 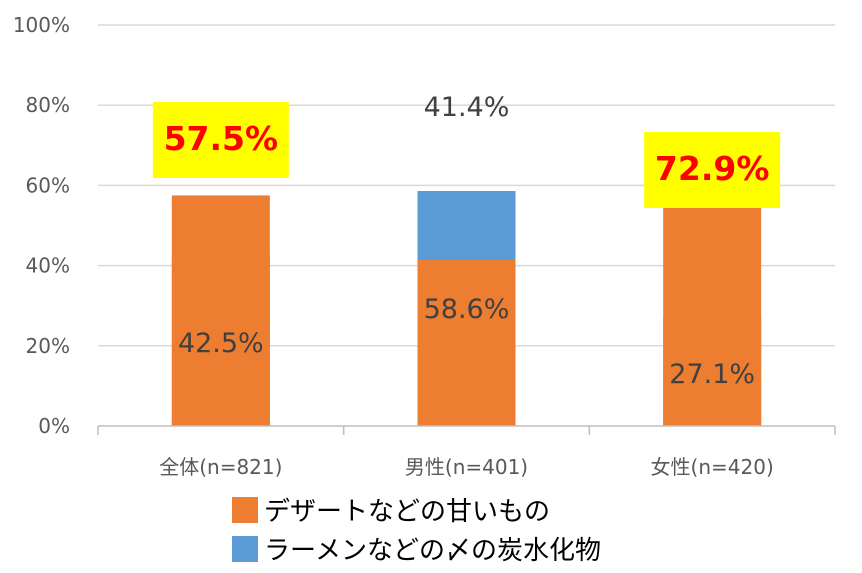 I want to click on legend-label: ラーメンなどの〆の炭水化物, so click(x=432, y=551).